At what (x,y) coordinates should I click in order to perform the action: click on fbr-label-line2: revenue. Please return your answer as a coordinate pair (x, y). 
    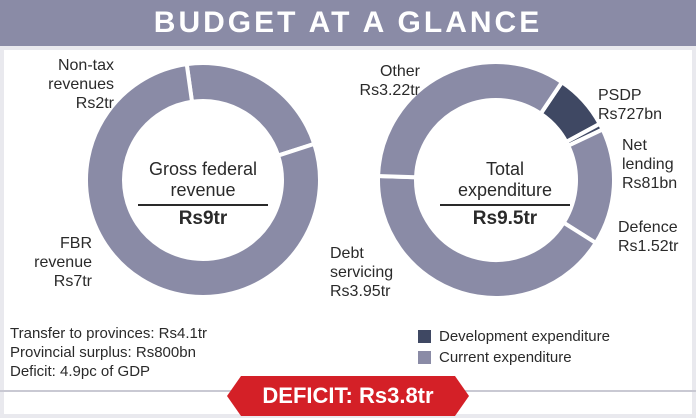
    Looking at the image, I should click on (63, 262).